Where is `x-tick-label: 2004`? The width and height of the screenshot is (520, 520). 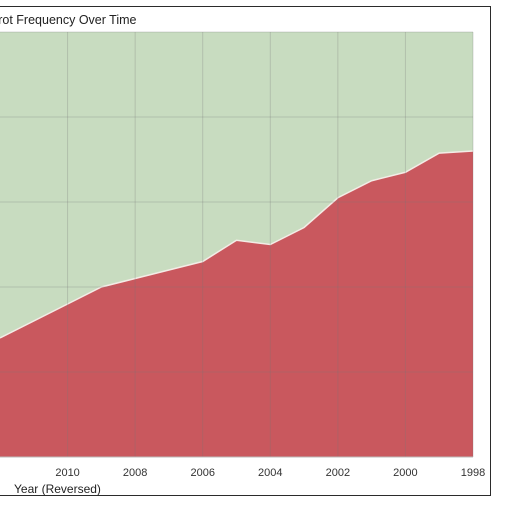 x-tick-label: 2004 is located at coordinates (270, 473).